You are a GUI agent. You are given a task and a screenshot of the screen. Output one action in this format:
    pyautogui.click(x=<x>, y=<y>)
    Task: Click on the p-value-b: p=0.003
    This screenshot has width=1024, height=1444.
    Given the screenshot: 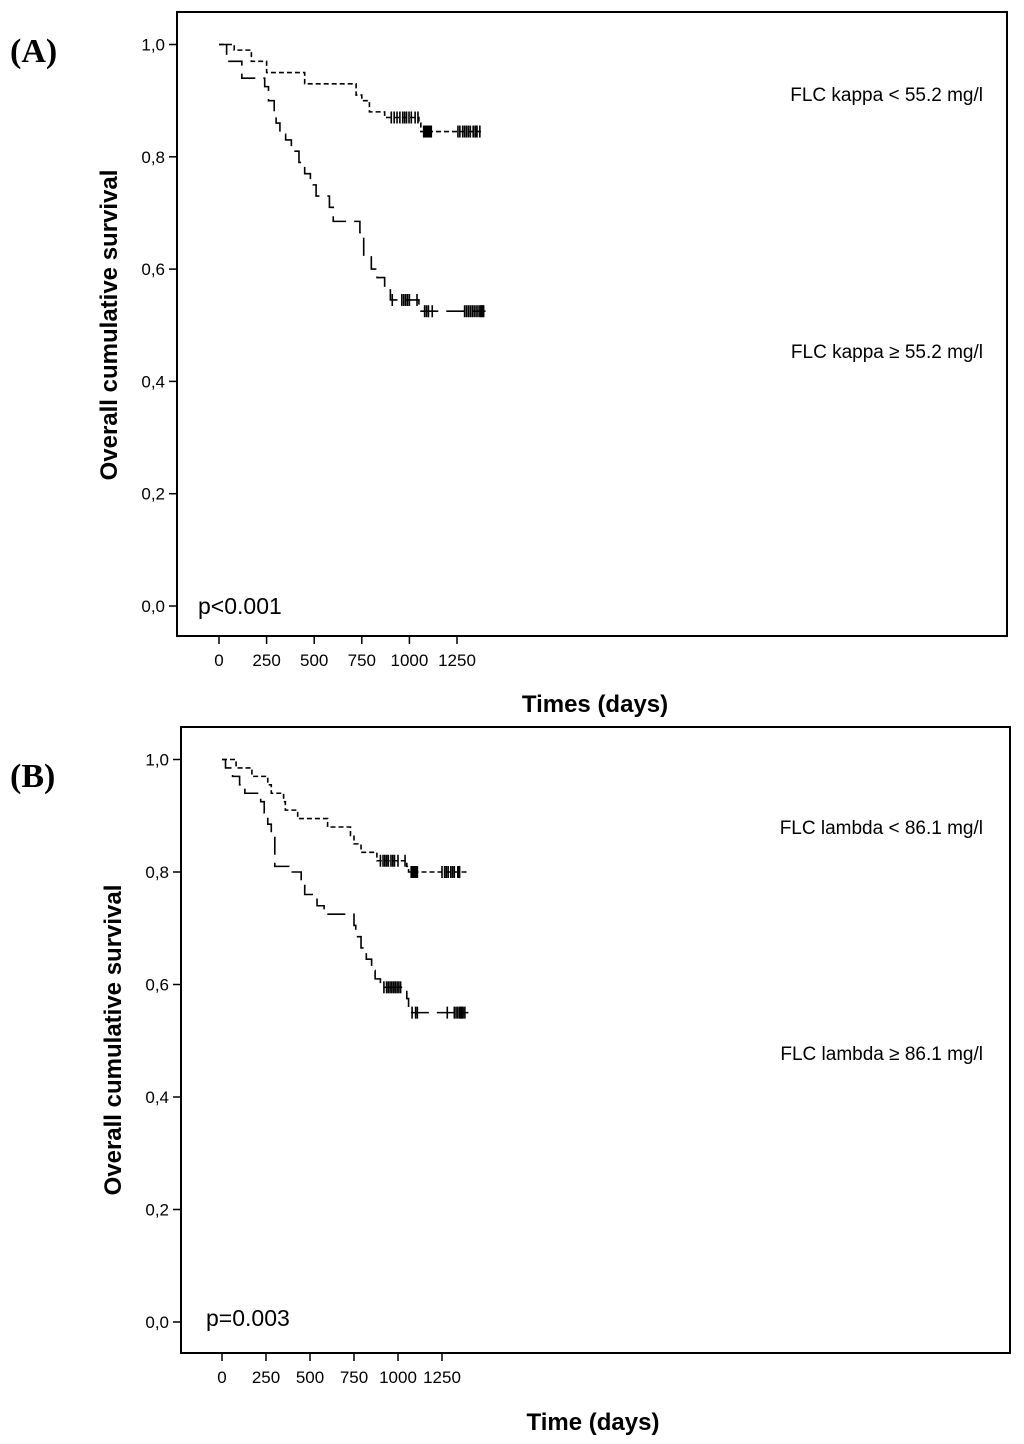 What is the action you would take?
    pyautogui.click(x=248, y=1318)
    